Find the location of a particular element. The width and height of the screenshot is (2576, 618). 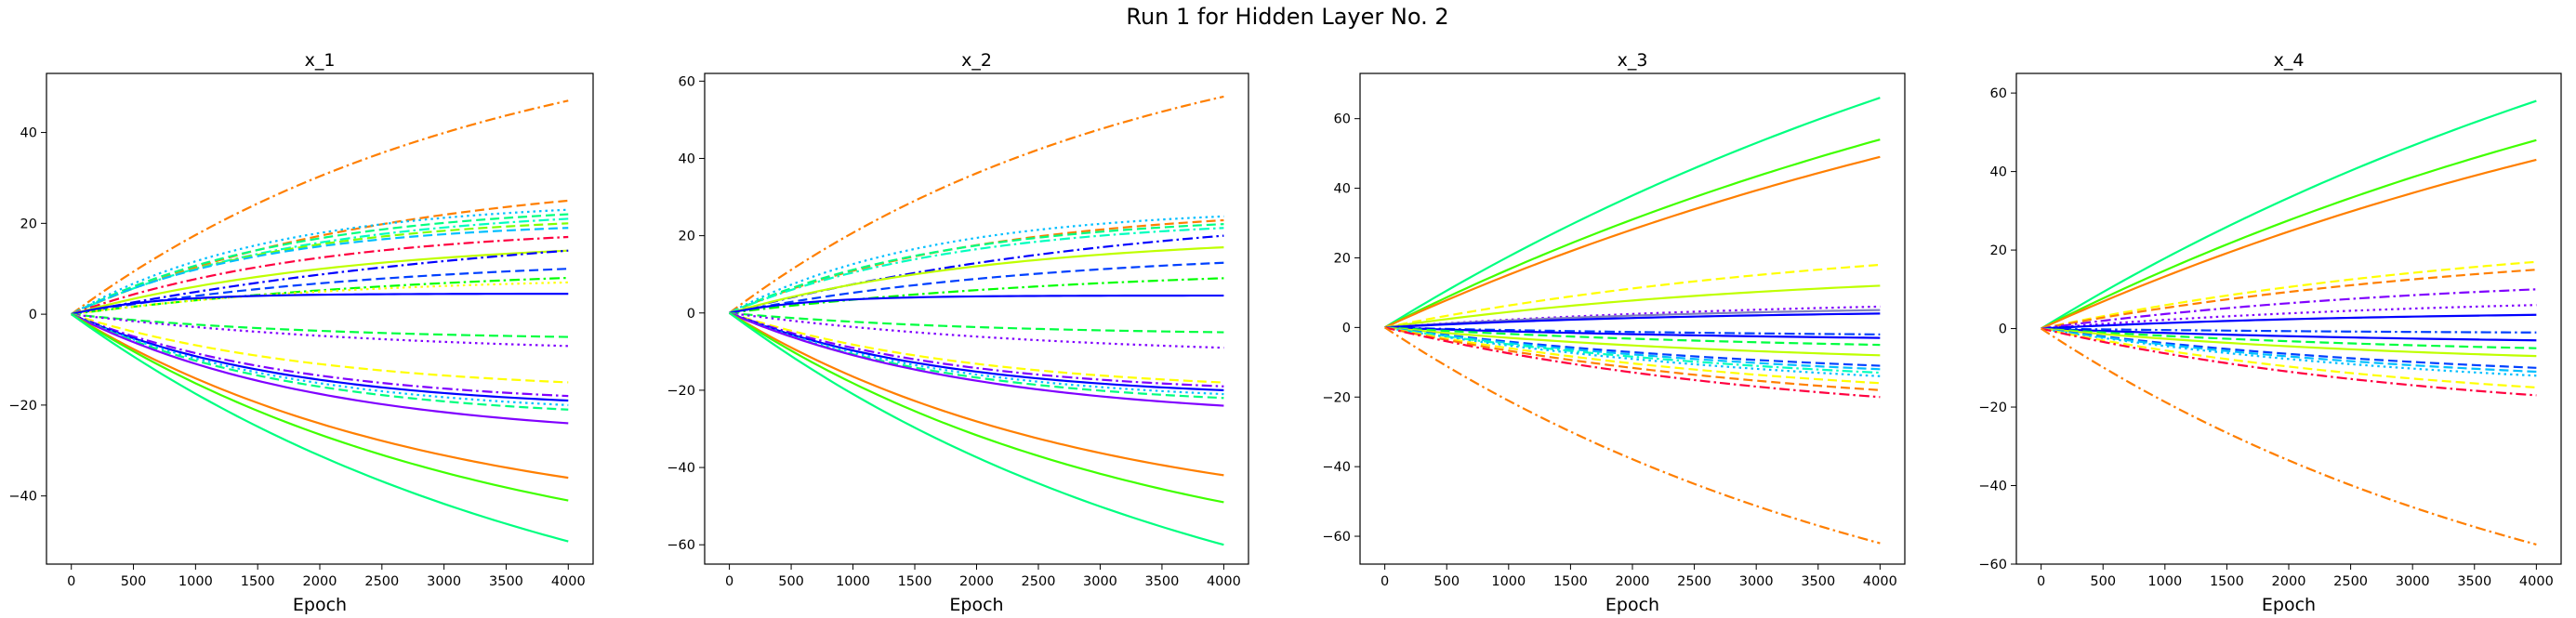

x-tick-label: 500 is located at coordinates (2103, 581).